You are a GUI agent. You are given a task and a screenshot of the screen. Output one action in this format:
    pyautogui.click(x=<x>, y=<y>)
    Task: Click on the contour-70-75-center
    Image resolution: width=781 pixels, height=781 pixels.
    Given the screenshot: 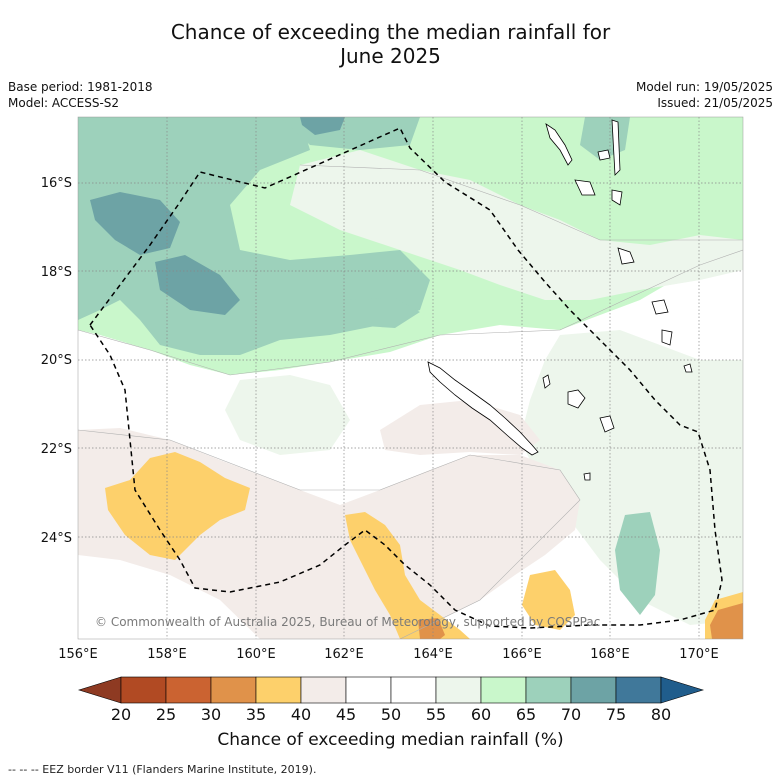 What is the action you would take?
    pyautogui.click(x=197, y=285)
    